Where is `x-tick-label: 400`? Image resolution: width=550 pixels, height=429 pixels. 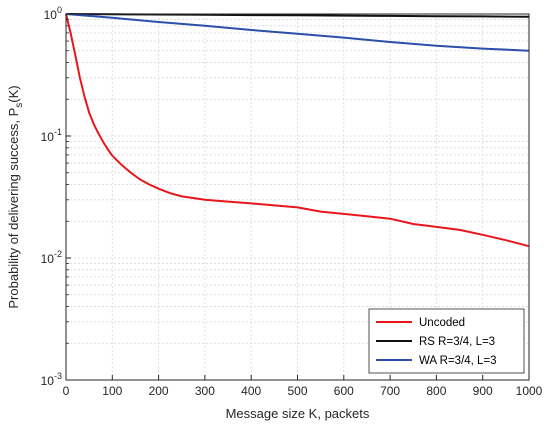 x-tick-label: 400 is located at coordinates (251, 391).